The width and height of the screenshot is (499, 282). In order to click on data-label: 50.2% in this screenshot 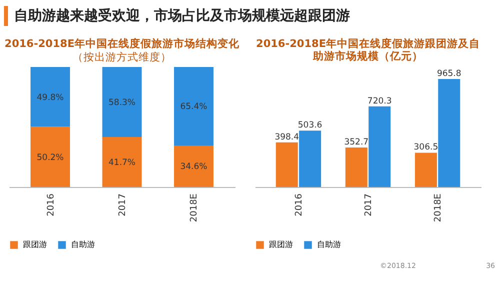, I will do `click(50, 157)`.